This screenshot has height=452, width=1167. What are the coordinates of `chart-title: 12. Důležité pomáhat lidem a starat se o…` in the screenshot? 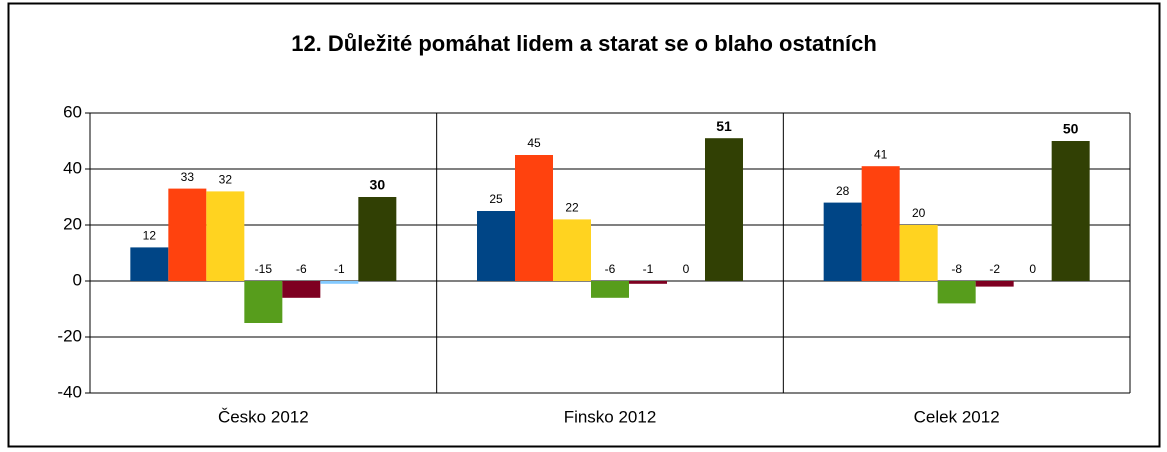 It's located at (584, 43).